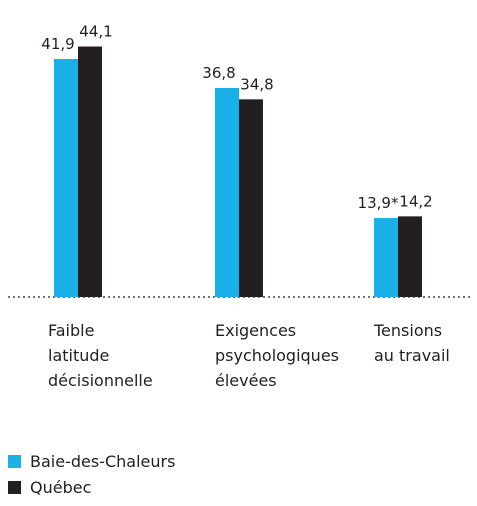  Describe the element at coordinates (71, 330) in the screenshot. I see `category-line: Faible` at that location.